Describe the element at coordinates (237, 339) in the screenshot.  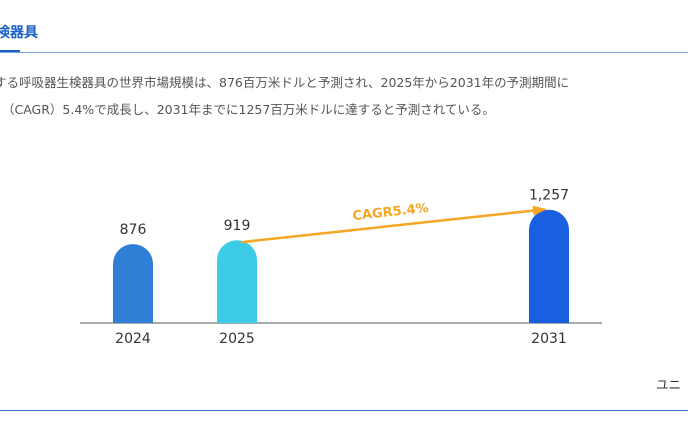
I see `x-tick-label: 2025` at that location.